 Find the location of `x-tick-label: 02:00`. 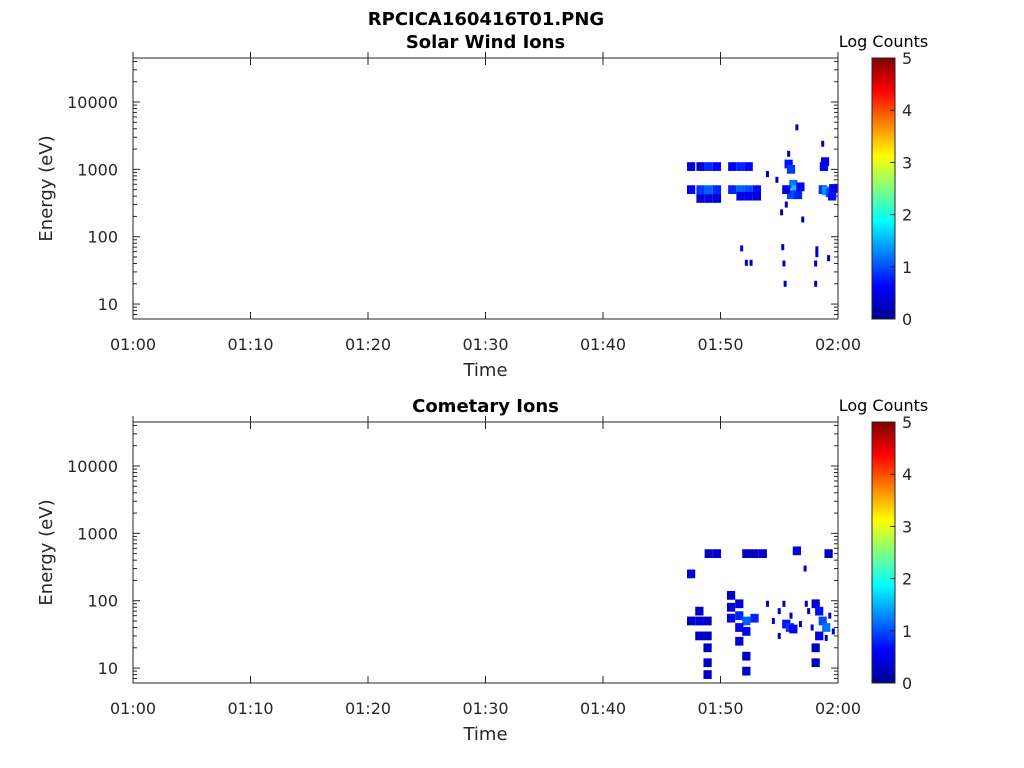

x-tick-label: 02:00 is located at coordinates (838, 708).